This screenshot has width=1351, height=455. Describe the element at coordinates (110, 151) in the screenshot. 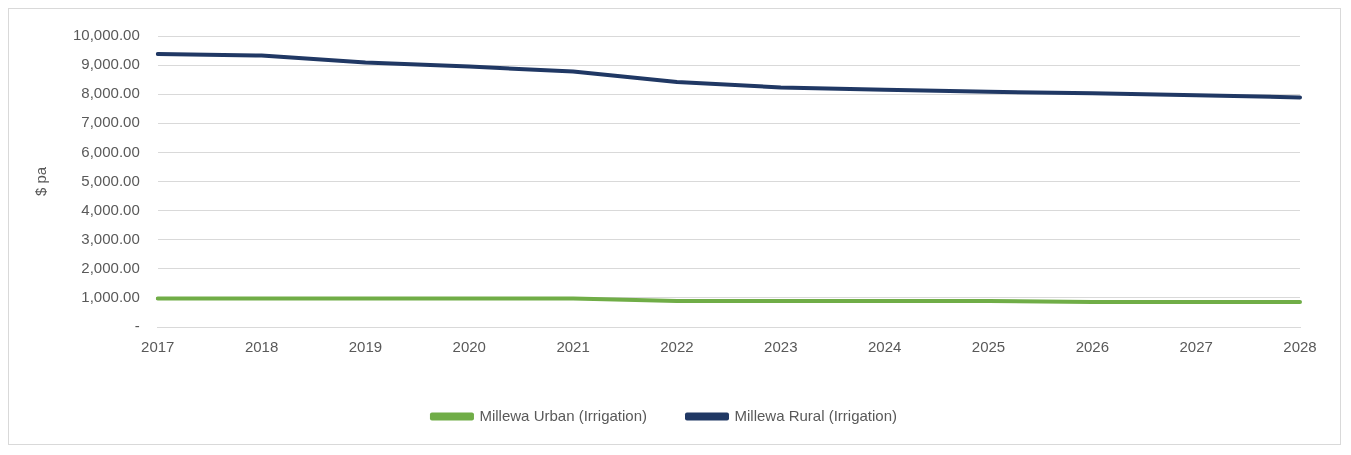

I see `y-tick-label: 6,000.00` at that location.